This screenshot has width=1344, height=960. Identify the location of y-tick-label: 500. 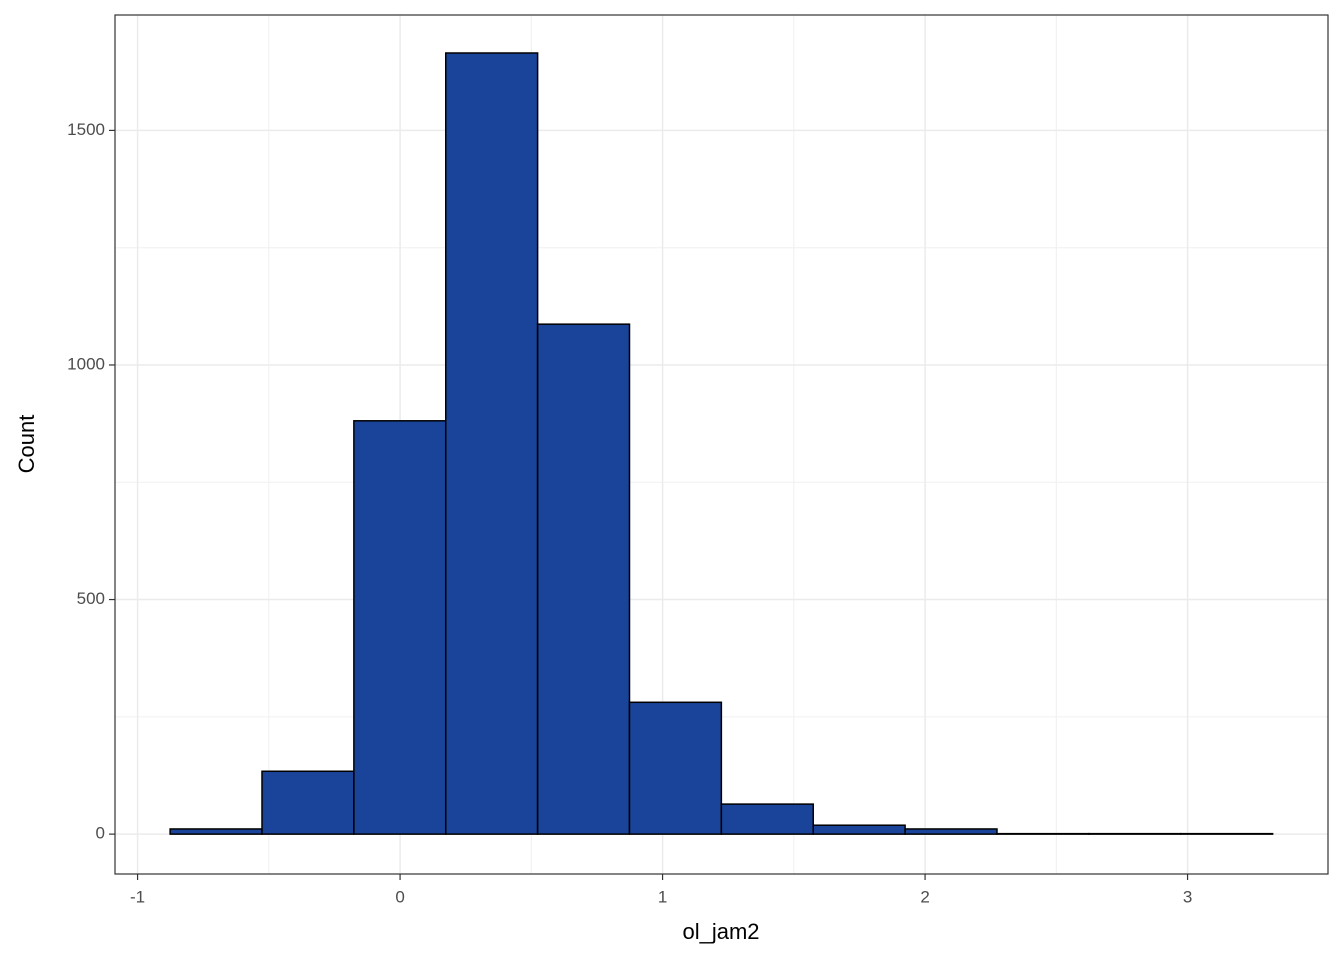
(91, 598).